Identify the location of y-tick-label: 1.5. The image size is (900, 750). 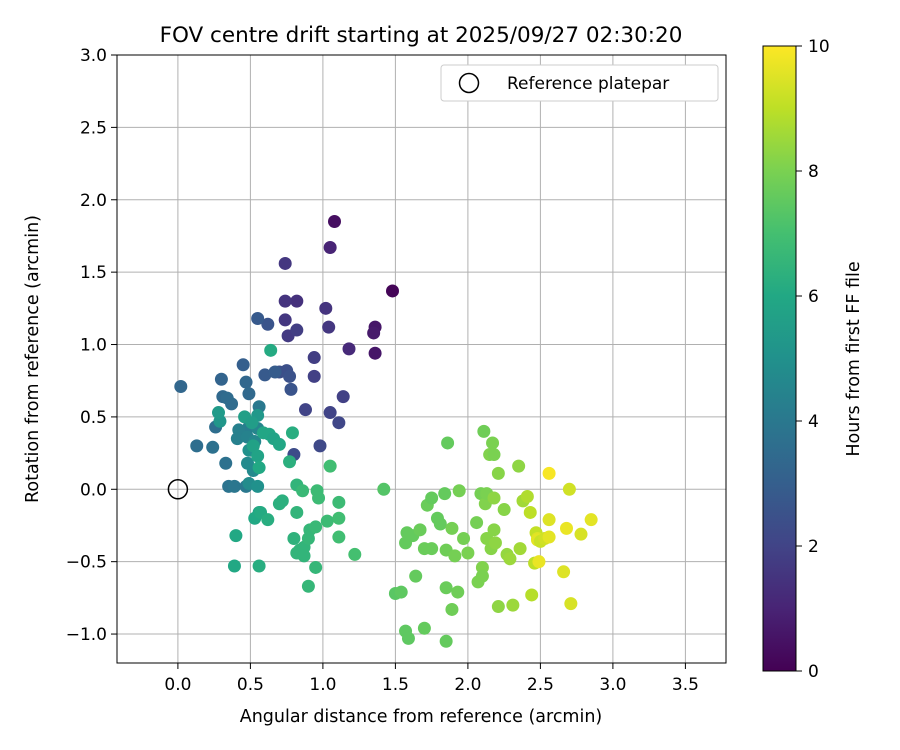
(93, 273).